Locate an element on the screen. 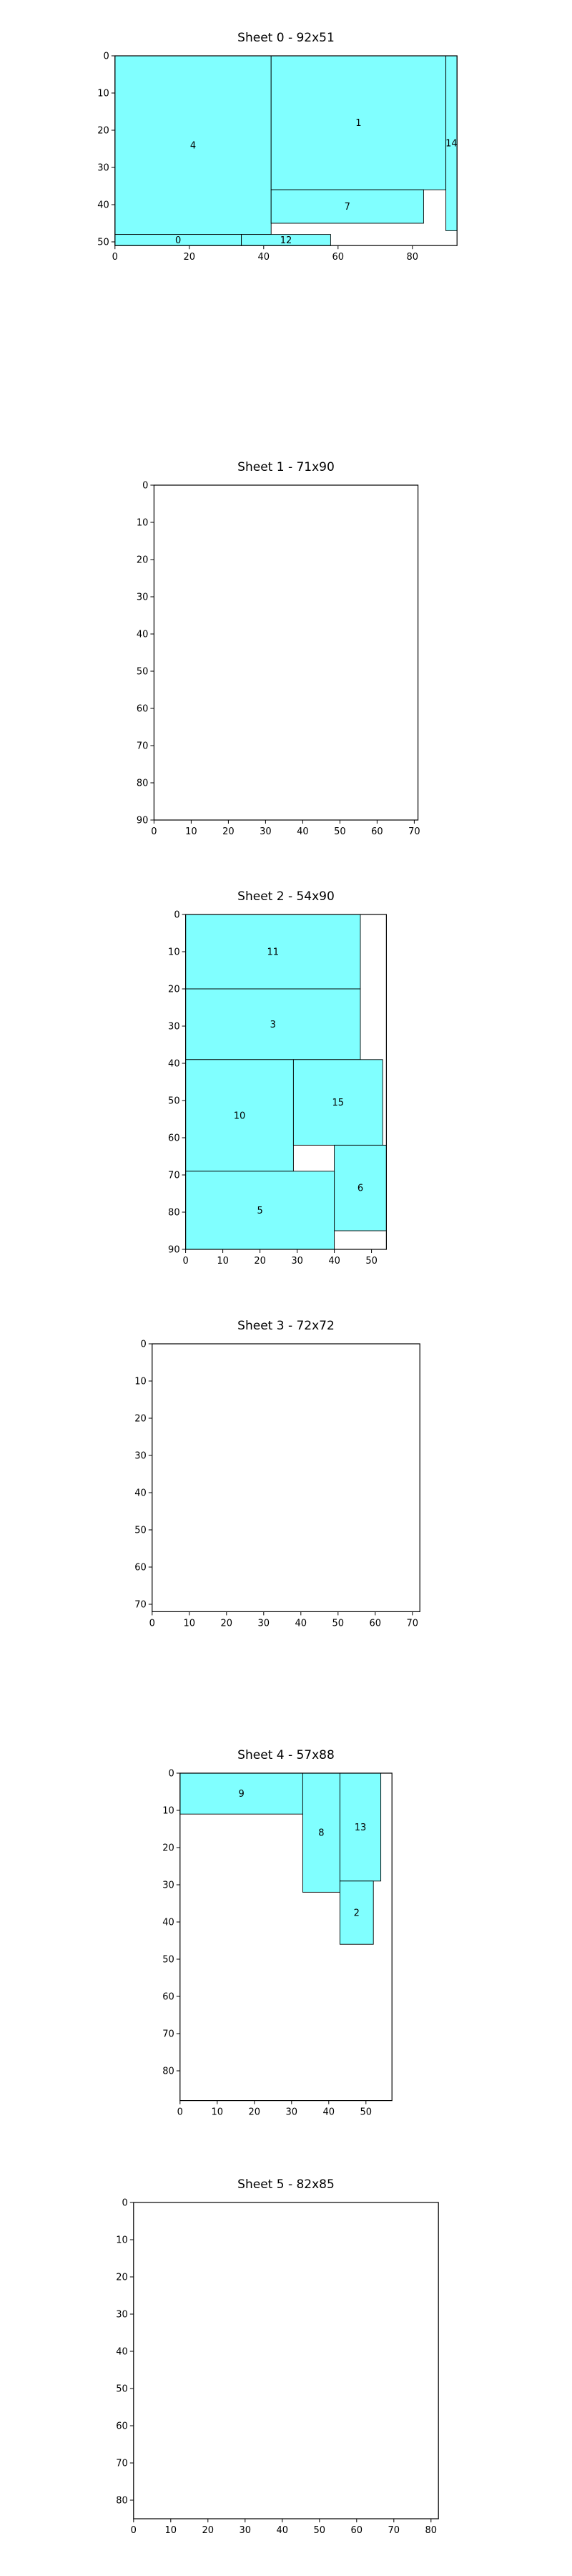  y-tick-label: 0 is located at coordinates (106, 57).